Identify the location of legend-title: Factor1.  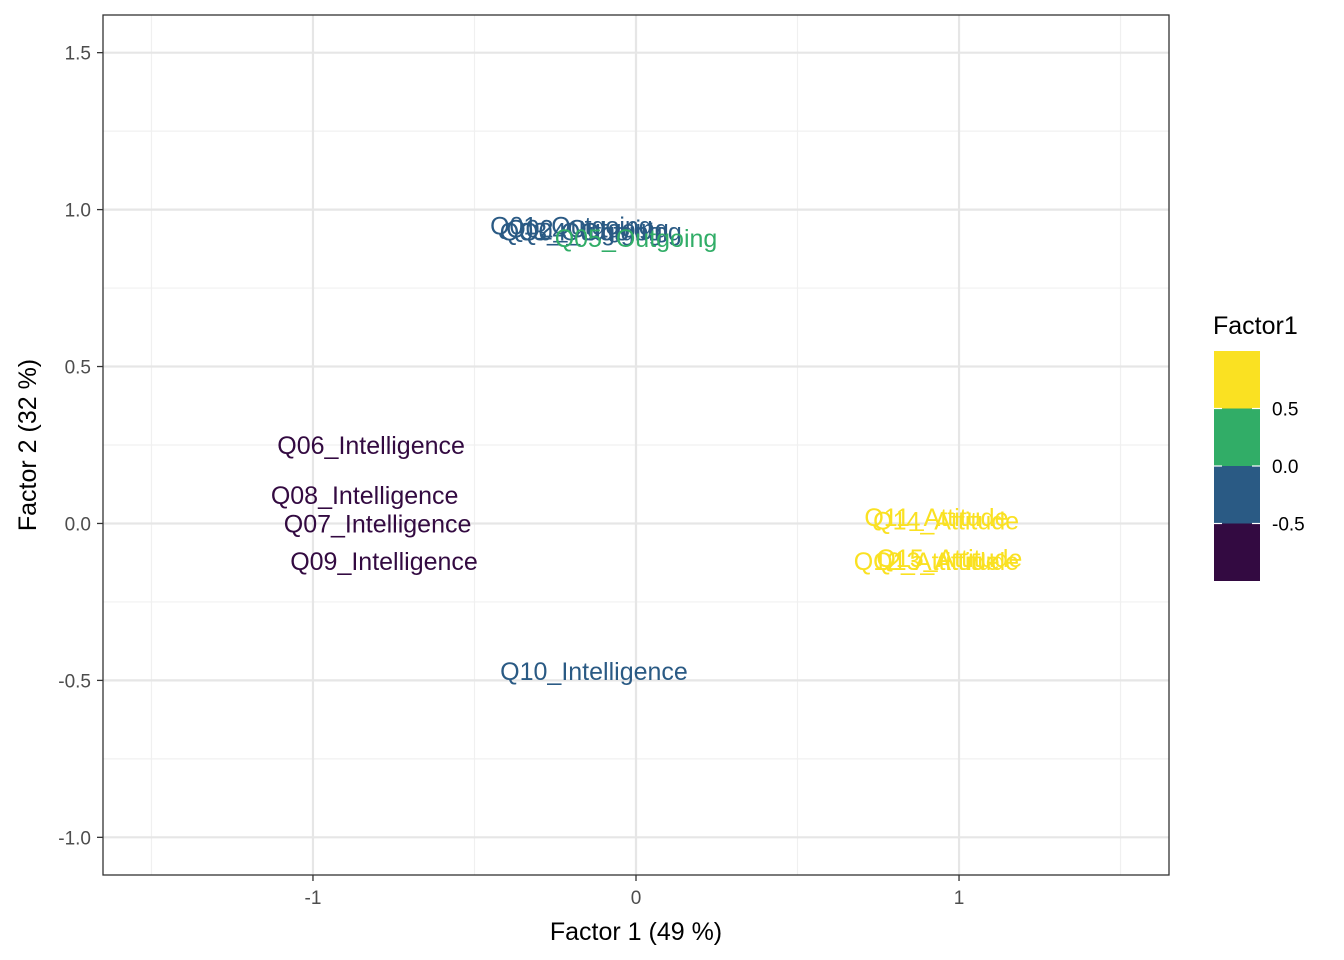
(1255, 326).